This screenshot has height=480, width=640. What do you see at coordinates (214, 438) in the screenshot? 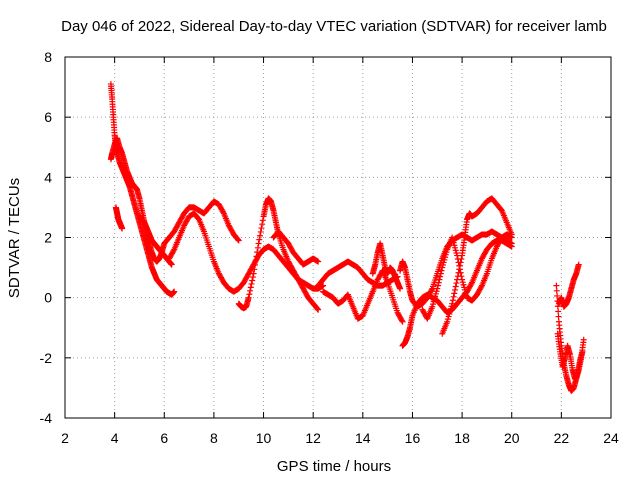
I see `x-tick-label: 8` at bounding box center [214, 438].